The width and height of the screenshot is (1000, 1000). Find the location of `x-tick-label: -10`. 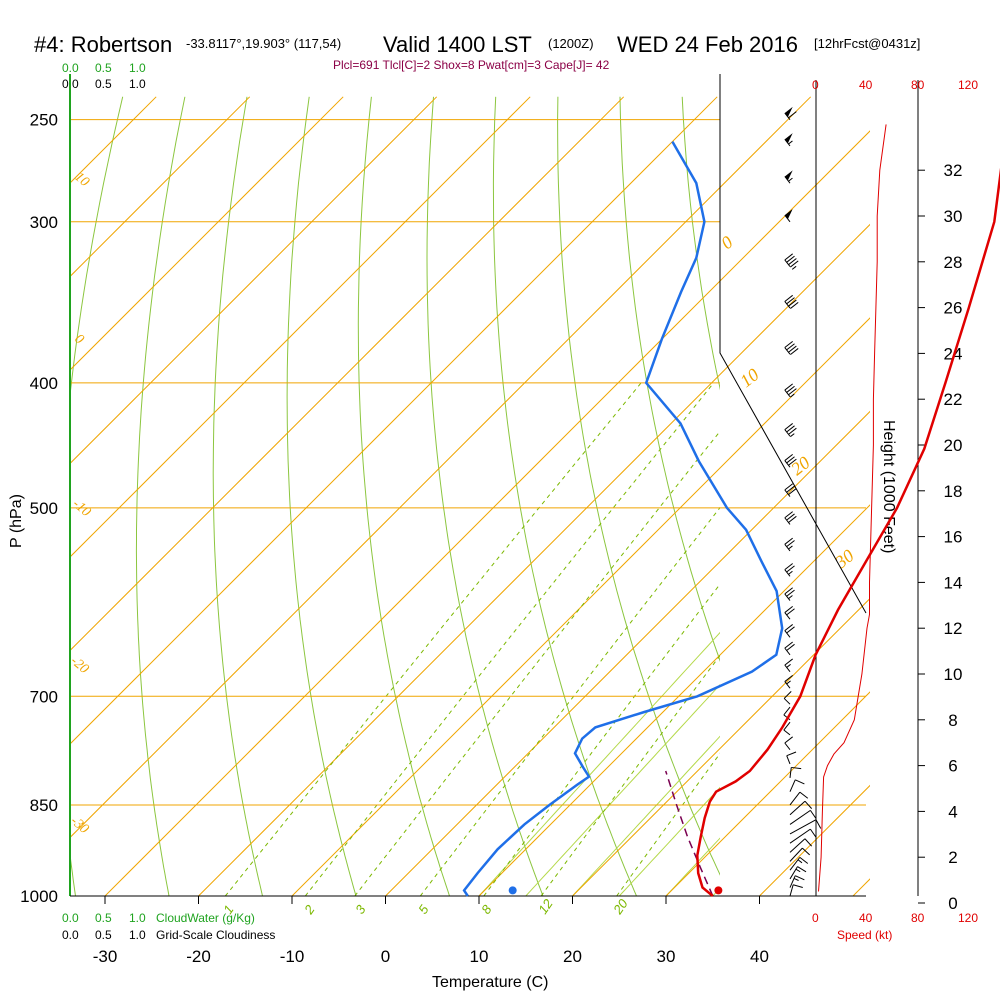

x-tick-label: -10 is located at coordinates (292, 956).